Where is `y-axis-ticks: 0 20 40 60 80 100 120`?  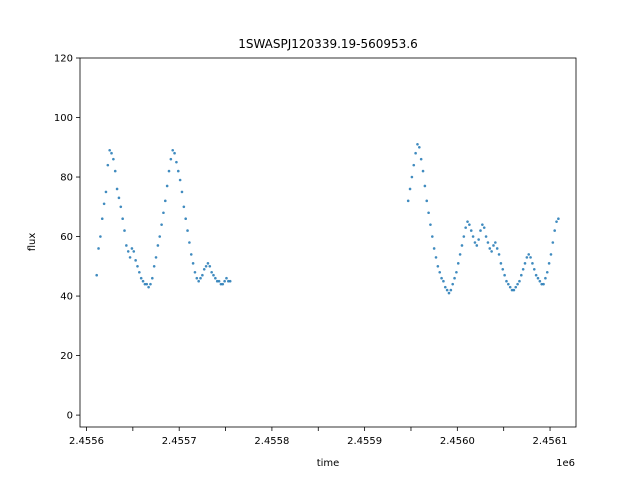 y-axis-ticks: 0 20 40 60 80 100 120 is located at coordinates (67, 238).